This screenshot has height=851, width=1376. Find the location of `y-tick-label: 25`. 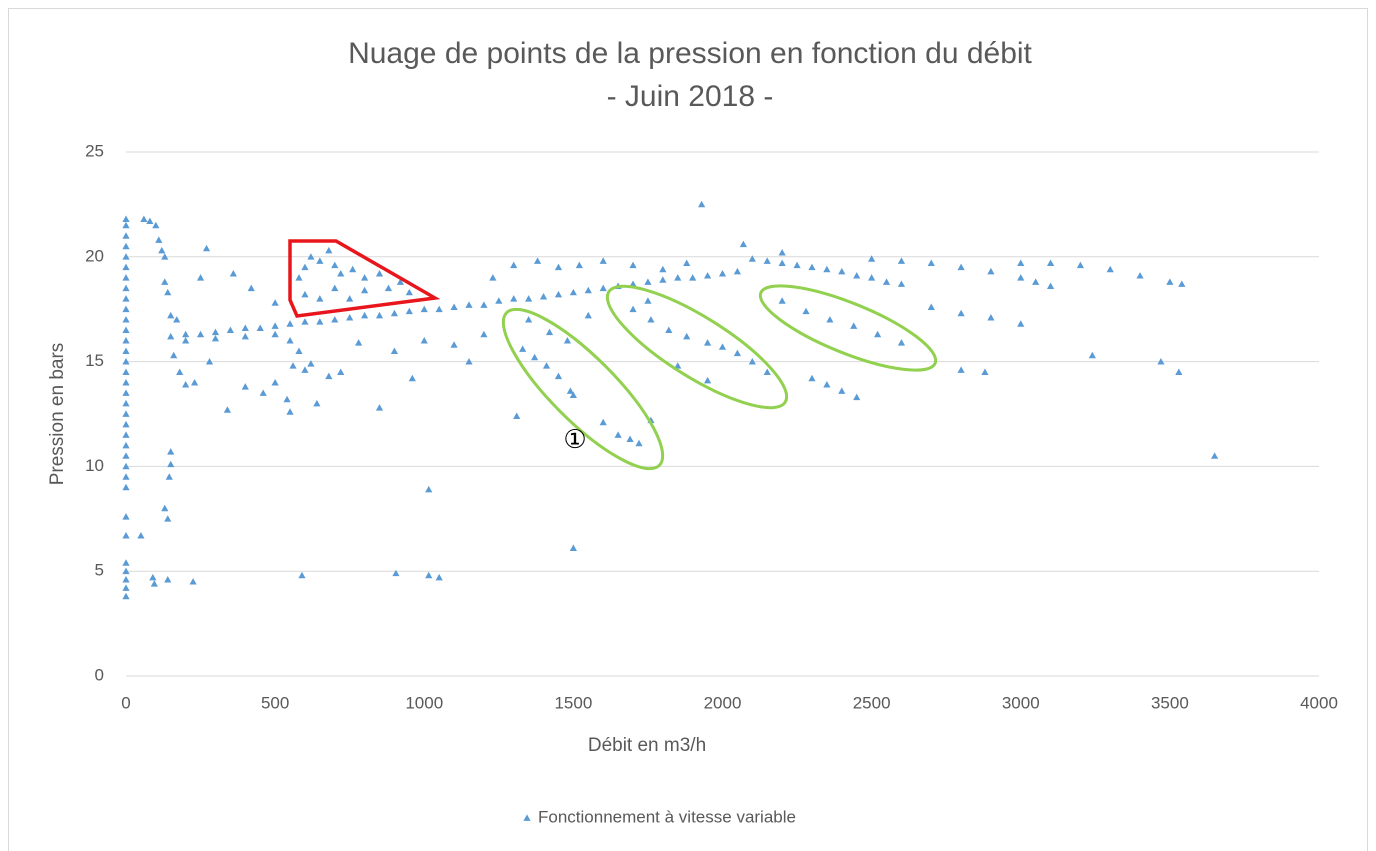

y-tick-label: 25 is located at coordinates (94, 150).